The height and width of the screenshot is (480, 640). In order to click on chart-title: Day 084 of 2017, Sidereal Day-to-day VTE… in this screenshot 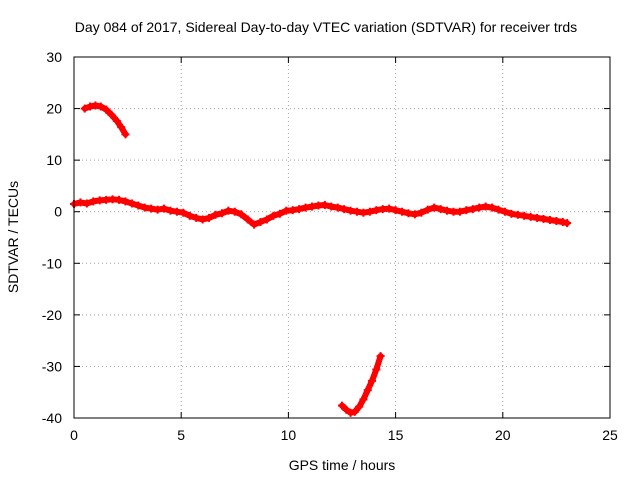, I will do `click(326, 27)`.